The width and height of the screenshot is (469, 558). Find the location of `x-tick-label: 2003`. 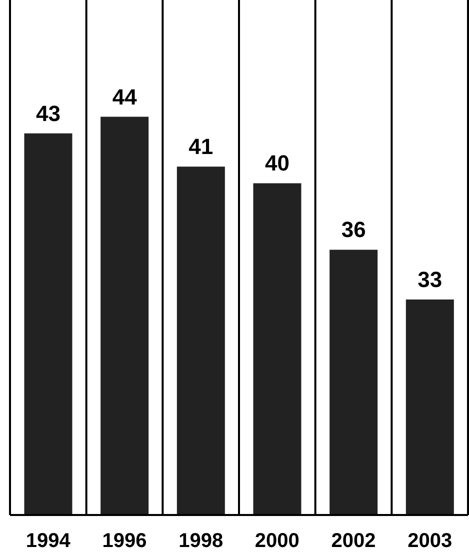

x-tick-label: 2003 is located at coordinates (430, 541).